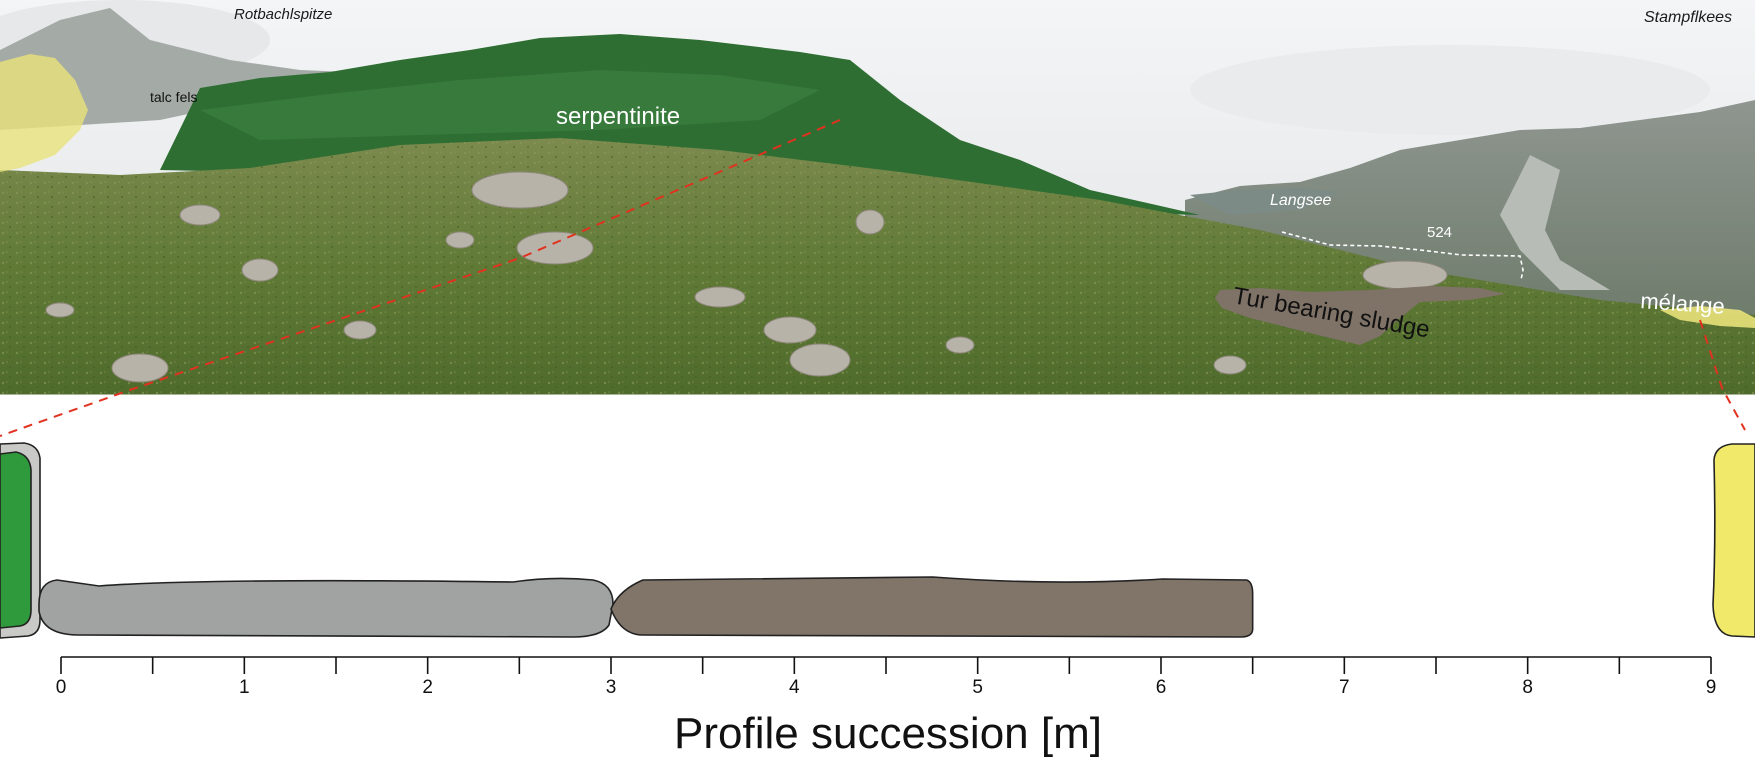  I want to click on left-mountain, so click(175, 69).